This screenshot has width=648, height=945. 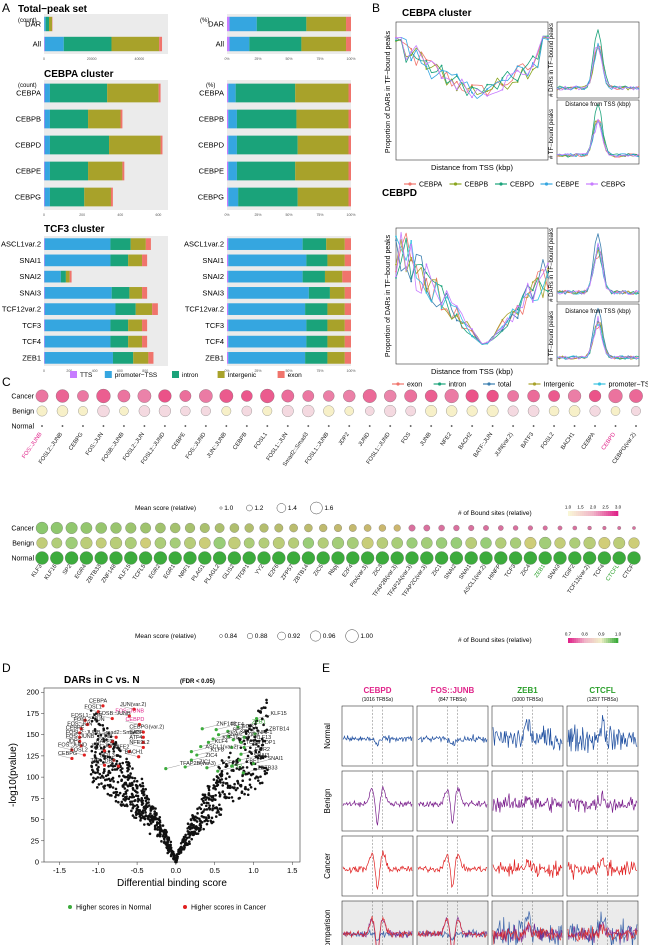 I want to click on tf-label: FOSL2, so click(x=78, y=751).